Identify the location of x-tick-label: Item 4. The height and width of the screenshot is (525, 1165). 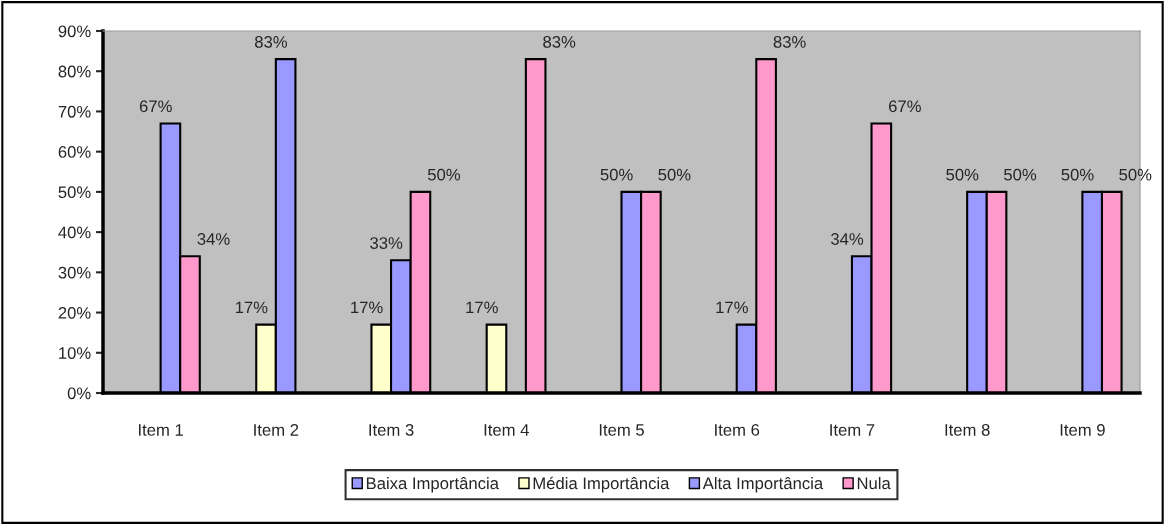
(506, 430).